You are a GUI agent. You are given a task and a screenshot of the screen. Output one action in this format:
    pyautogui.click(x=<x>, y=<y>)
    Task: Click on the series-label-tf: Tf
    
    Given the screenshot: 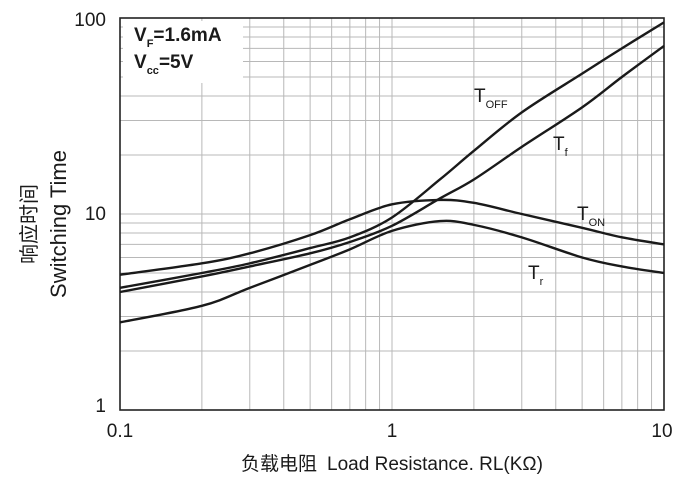 What is the action you would take?
    pyautogui.click(x=561, y=146)
    